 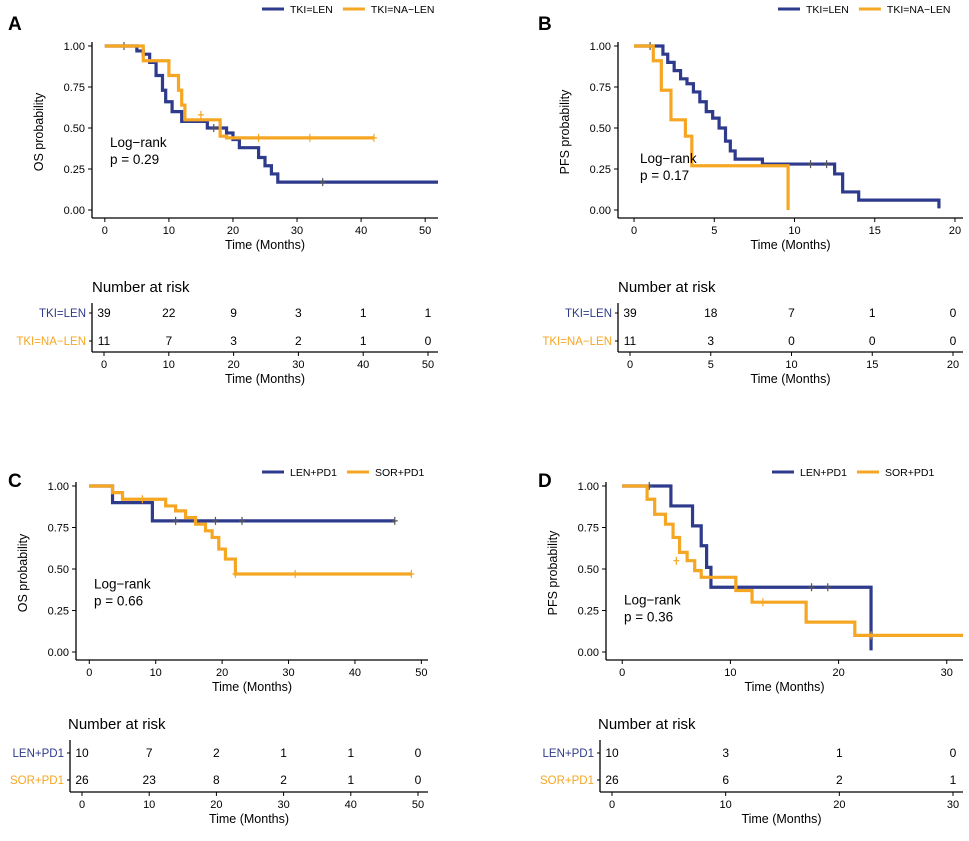 What do you see at coordinates (553, 573) in the screenshot?
I see `y-axis-title: PFS probability` at bounding box center [553, 573].